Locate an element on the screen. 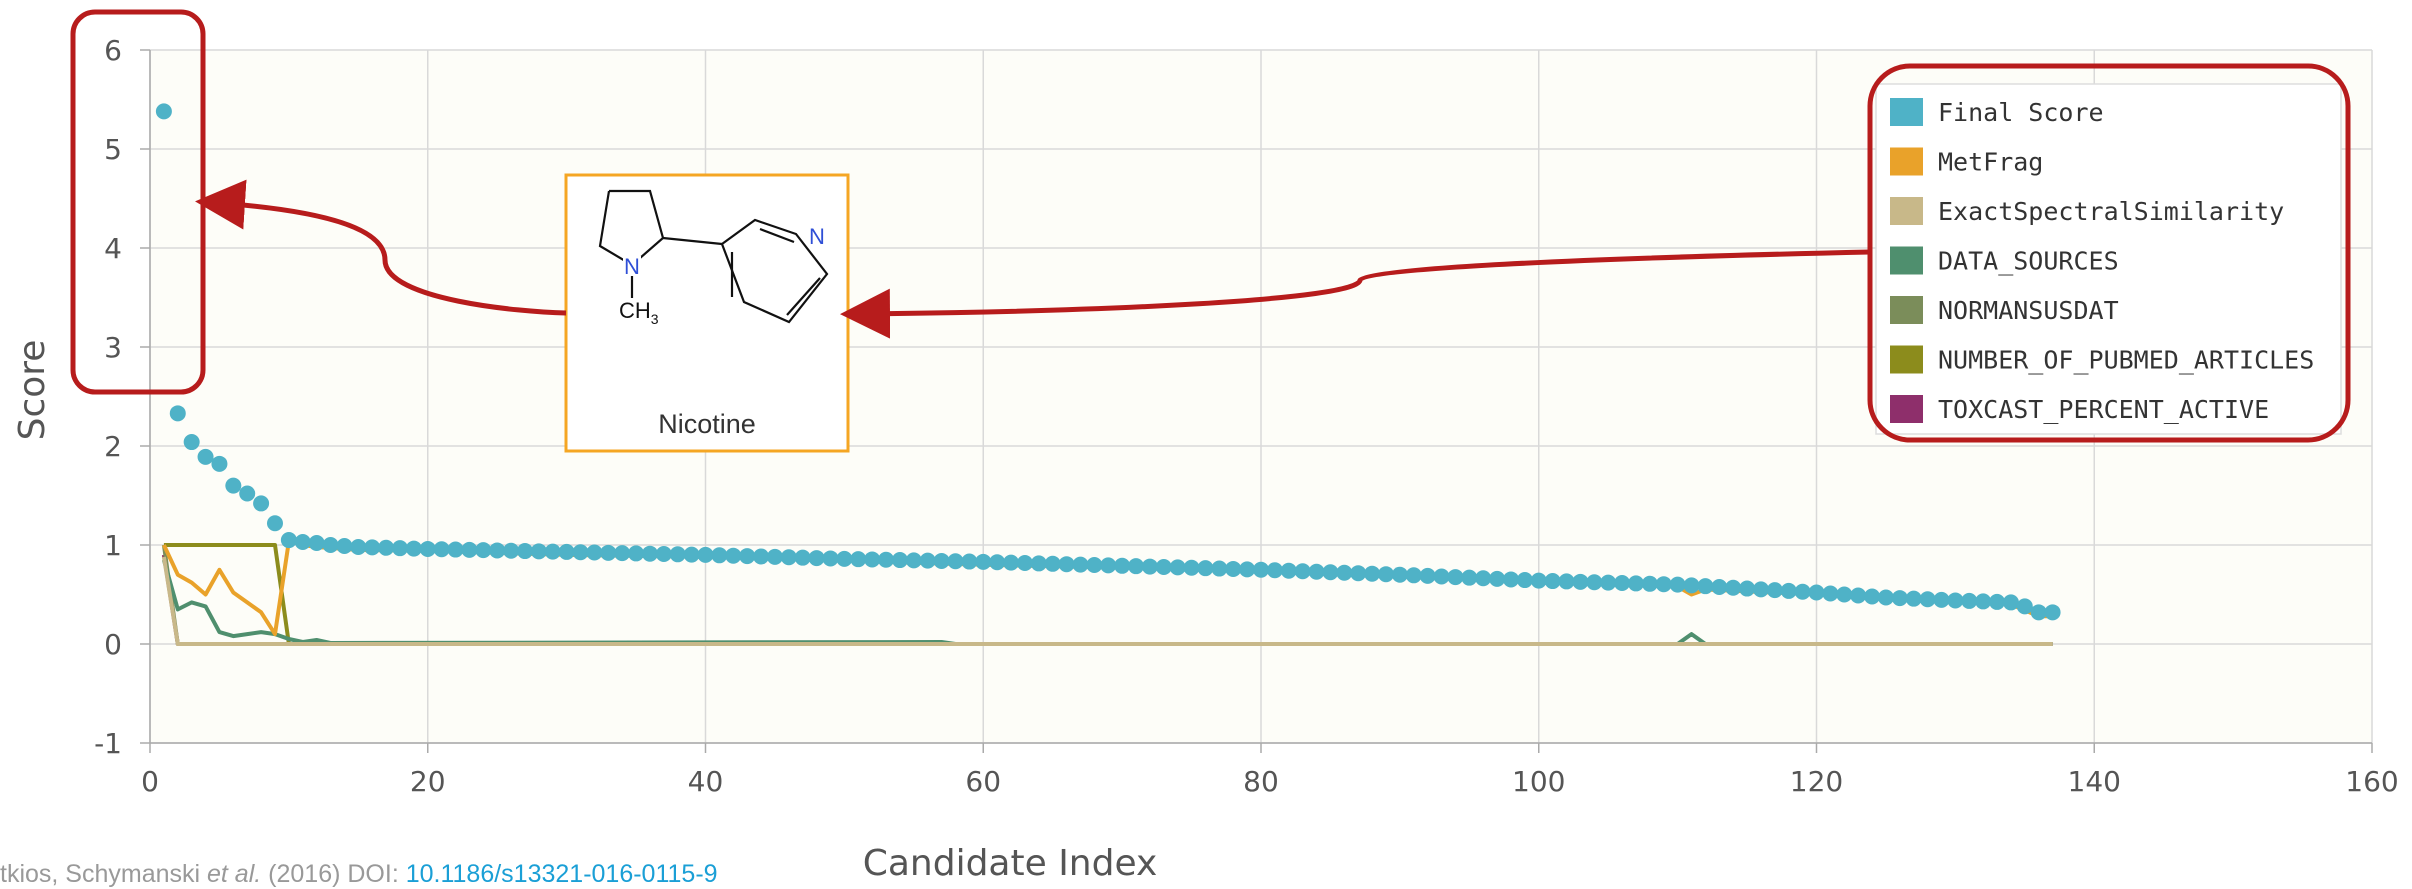 The height and width of the screenshot is (889, 2412). inset-frame is located at coordinates (707, 313).